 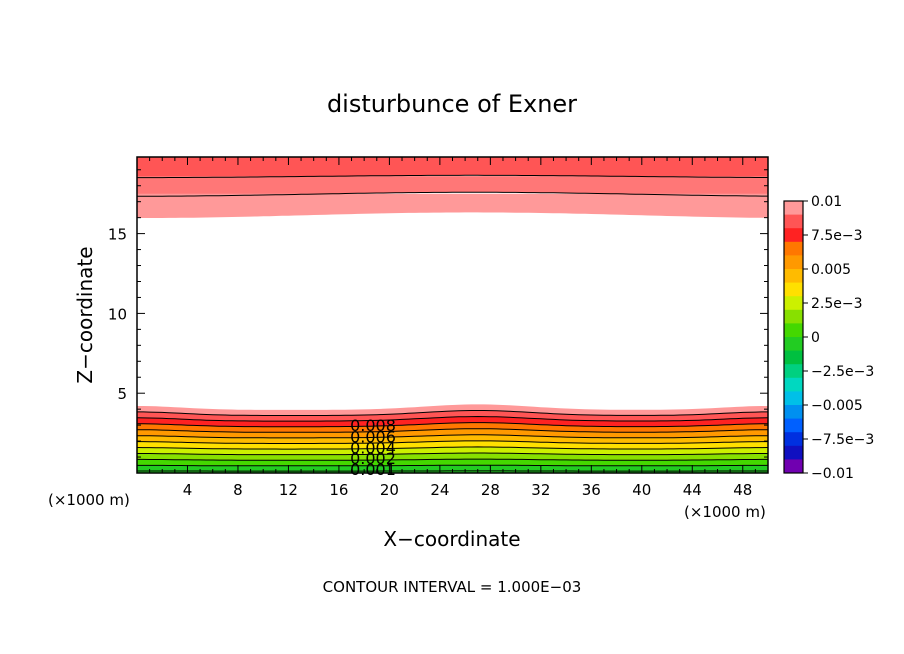 What do you see at coordinates (238, 490) in the screenshot?
I see `x-tick-label: 8` at bounding box center [238, 490].